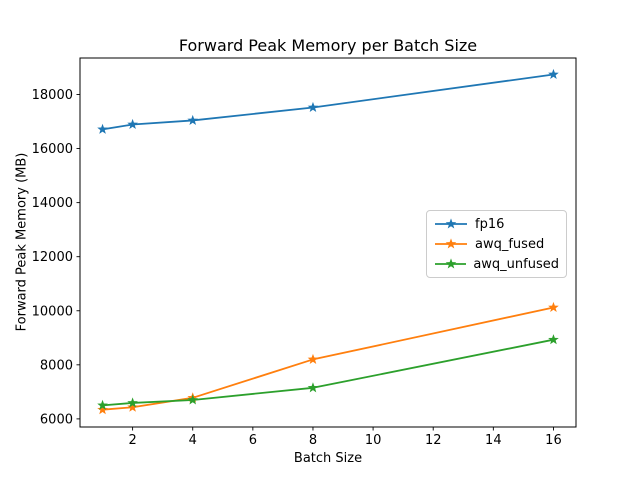 The image size is (640, 480). Describe the element at coordinates (490, 224) in the screenshot. I see `legend-label: fp16` at that location.